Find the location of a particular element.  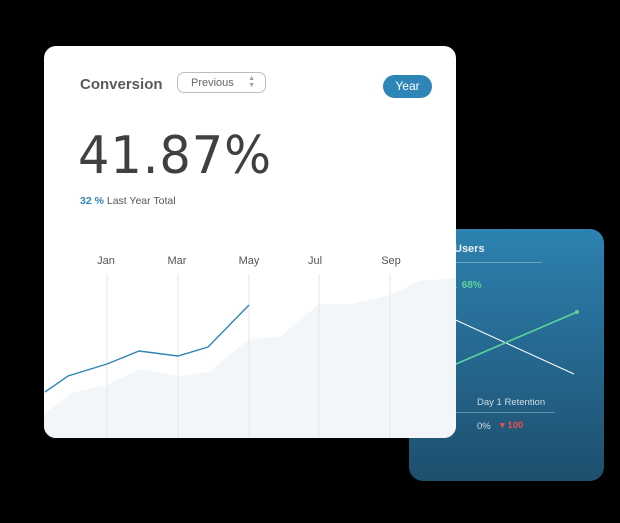

updown-arrows-icon: ▲ ▼ is located at coordinates (251, 82).